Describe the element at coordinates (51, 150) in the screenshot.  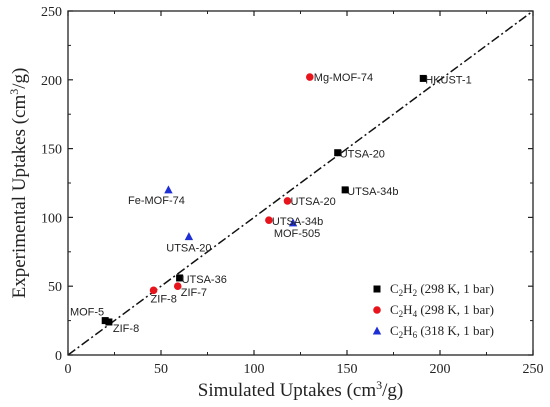
I see `y-tick-label: 150` at that location.